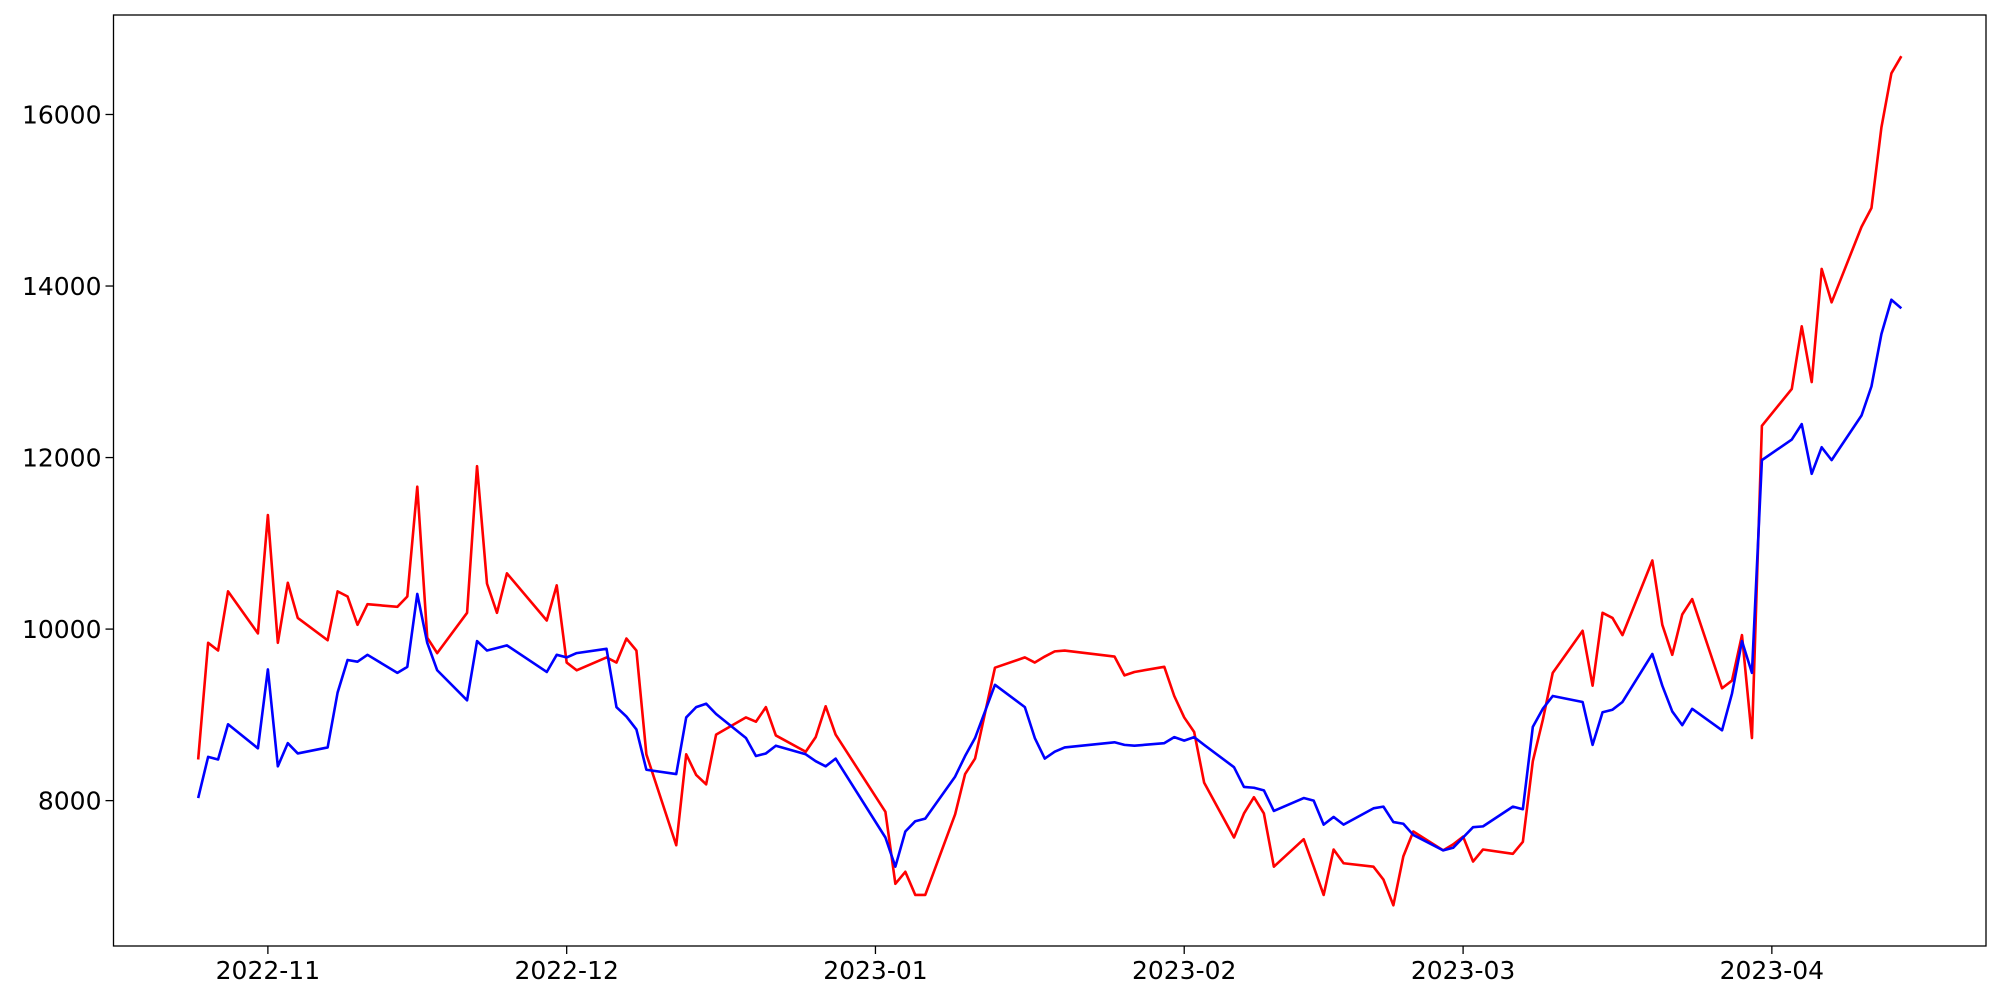  Describe the element at coordinates (62, 286) in the screenshot. I see `y-tick-label: 14000` at that location.